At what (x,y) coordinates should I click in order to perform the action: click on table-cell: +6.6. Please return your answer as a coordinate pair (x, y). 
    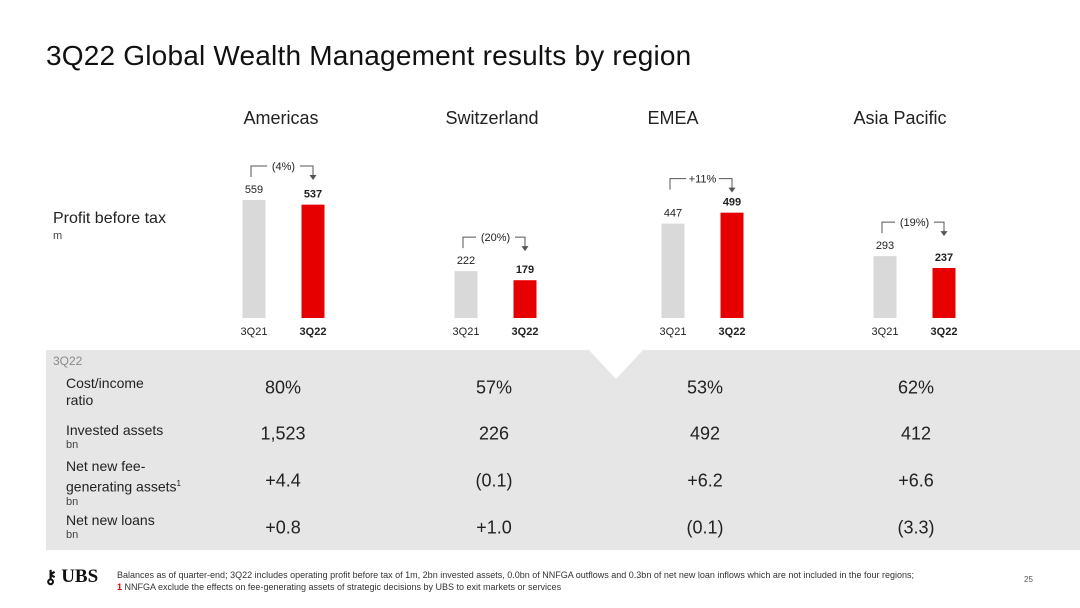
    Looking at the image, I should click on (916, 480).